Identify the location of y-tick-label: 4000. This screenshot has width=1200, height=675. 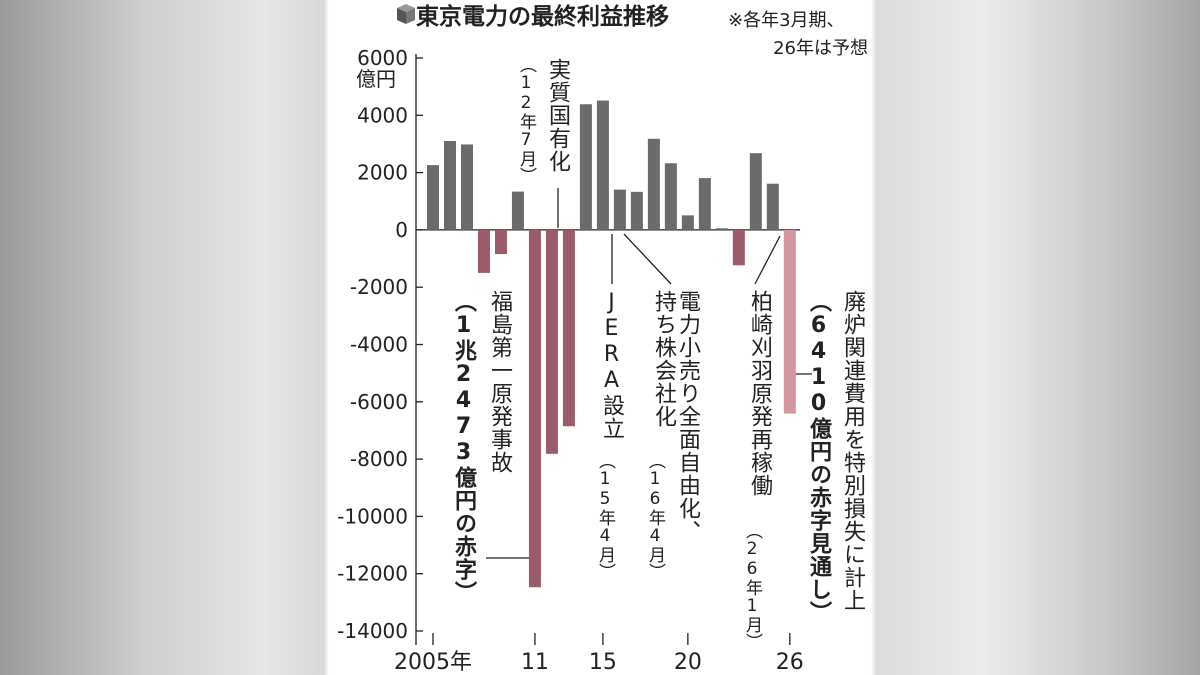
(382, 115).